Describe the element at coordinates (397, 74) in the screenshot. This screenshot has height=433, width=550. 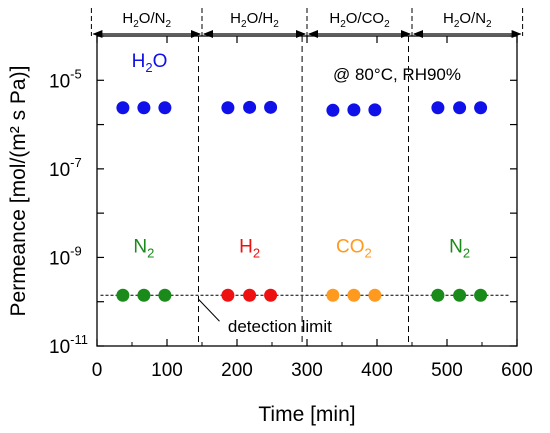
I see `conditions-annotation: @ 80°C, RH90%` at that location.